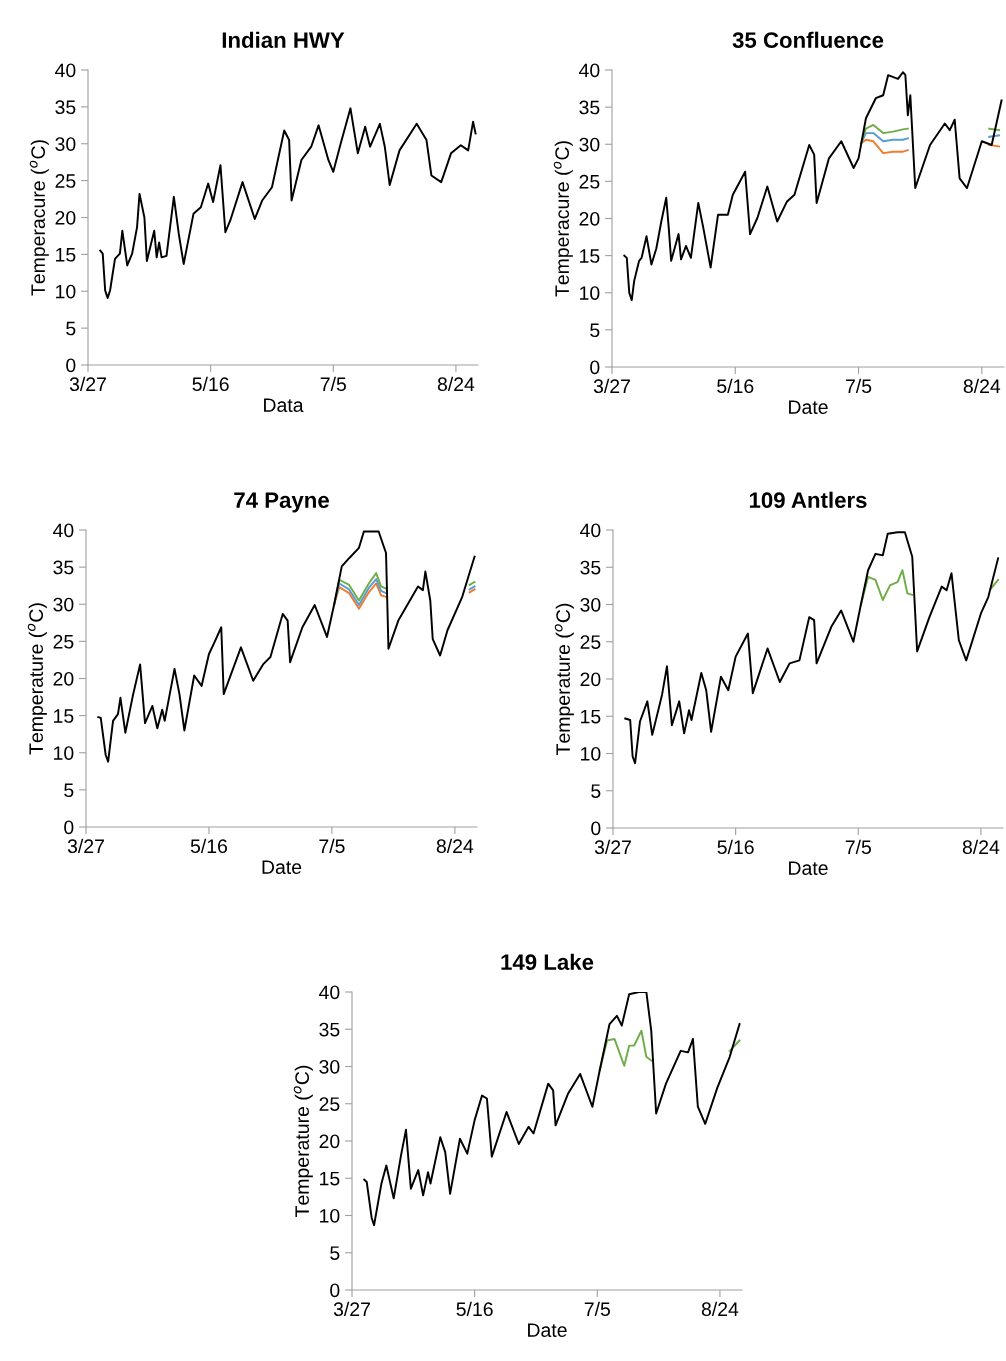 The width and height of the screenshot is (1006, 1361). What do you see at coordinates (281, 502) in the screenshot?
I see `chart-title: 74 Payne` at bounding box center [281, 502].